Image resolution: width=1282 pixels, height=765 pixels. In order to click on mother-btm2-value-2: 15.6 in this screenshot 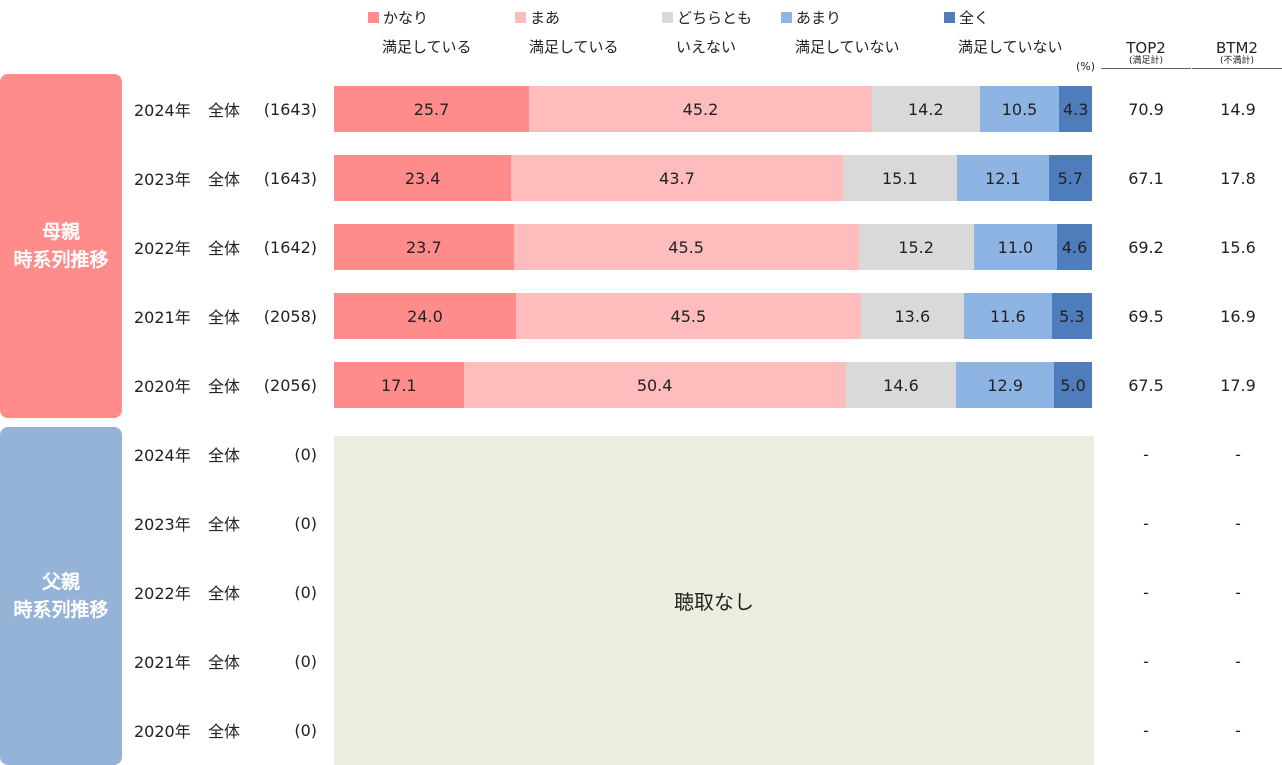, I will do `click(1238, 247)`.